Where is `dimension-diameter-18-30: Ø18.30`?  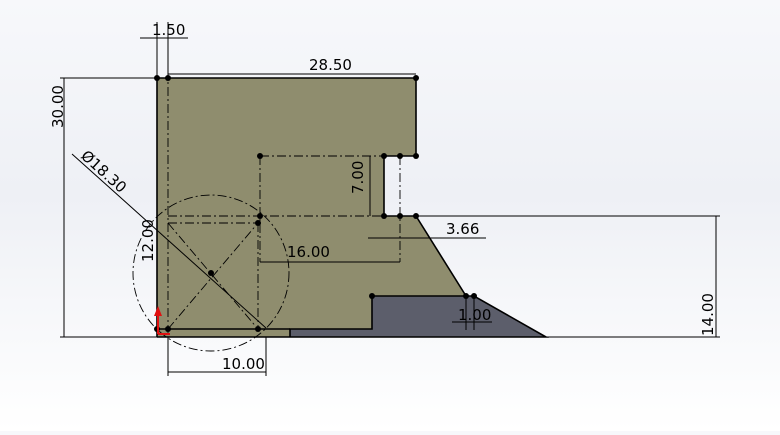 dimension-diameter-18-30: Ø18.30 is located at coordinates (103, 172).